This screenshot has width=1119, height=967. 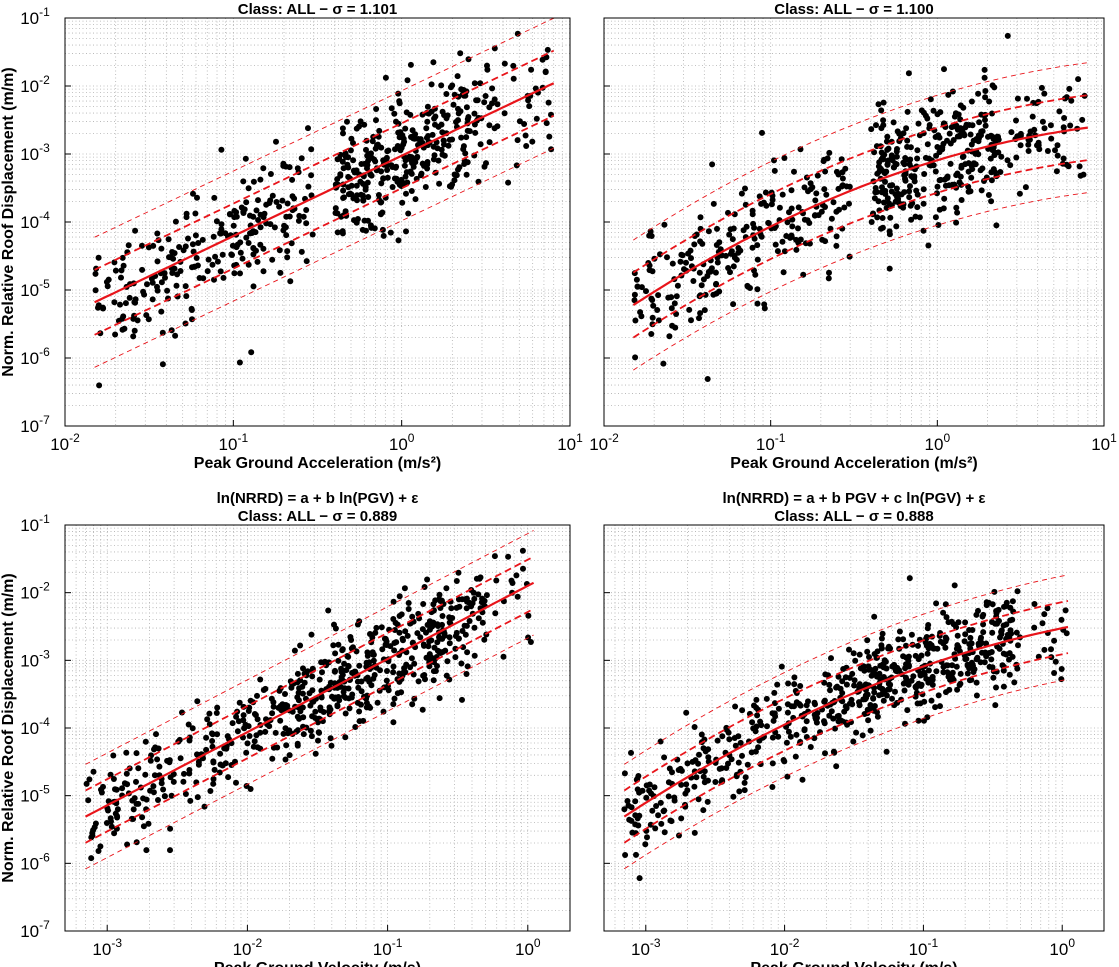 What do you see at coordinates (65, 442) in the screenshot?
I see `x-tick-label: 10-2` at bounding box center [65, 442].